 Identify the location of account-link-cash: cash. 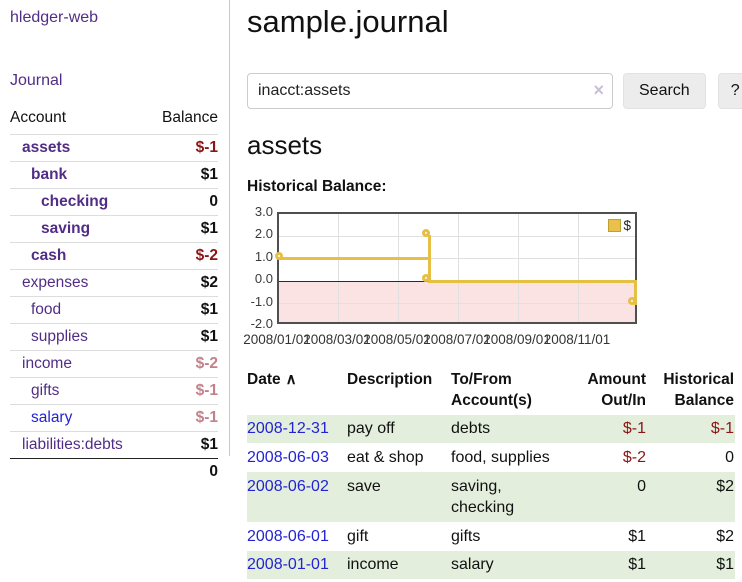
(49, 255).